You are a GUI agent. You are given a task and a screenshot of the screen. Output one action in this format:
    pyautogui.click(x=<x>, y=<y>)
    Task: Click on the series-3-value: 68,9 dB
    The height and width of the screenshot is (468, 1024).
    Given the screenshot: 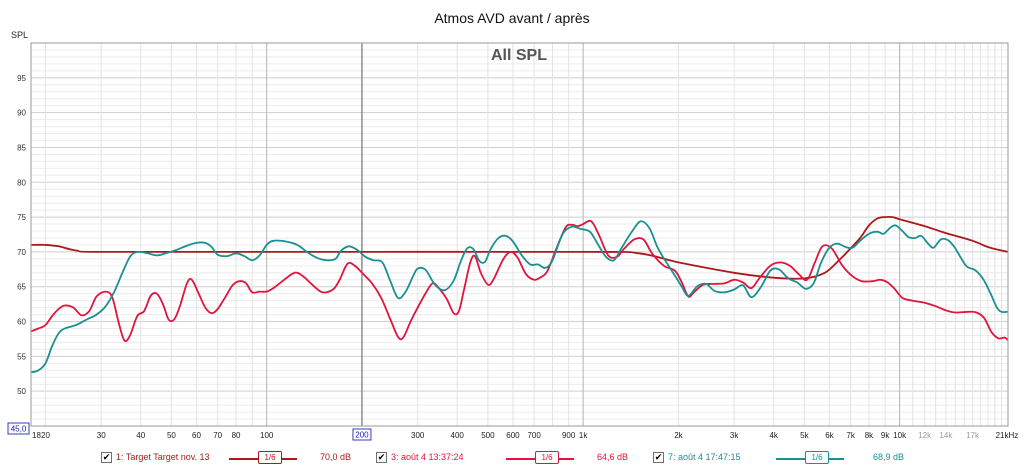 What is the action you would take?
    pyautogui.click(x=889, y=457)
    